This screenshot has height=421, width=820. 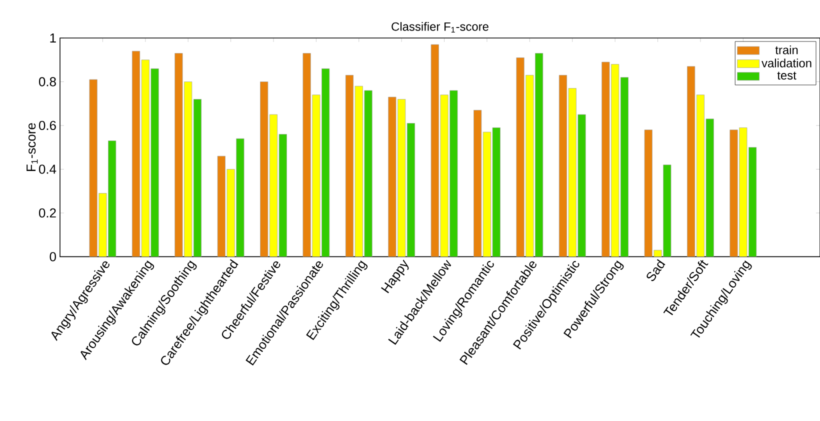 What do you see at coordinates (53, 257) in the screenshot?
I see `y-tick-label: 0` at bounding box center [53, 257].